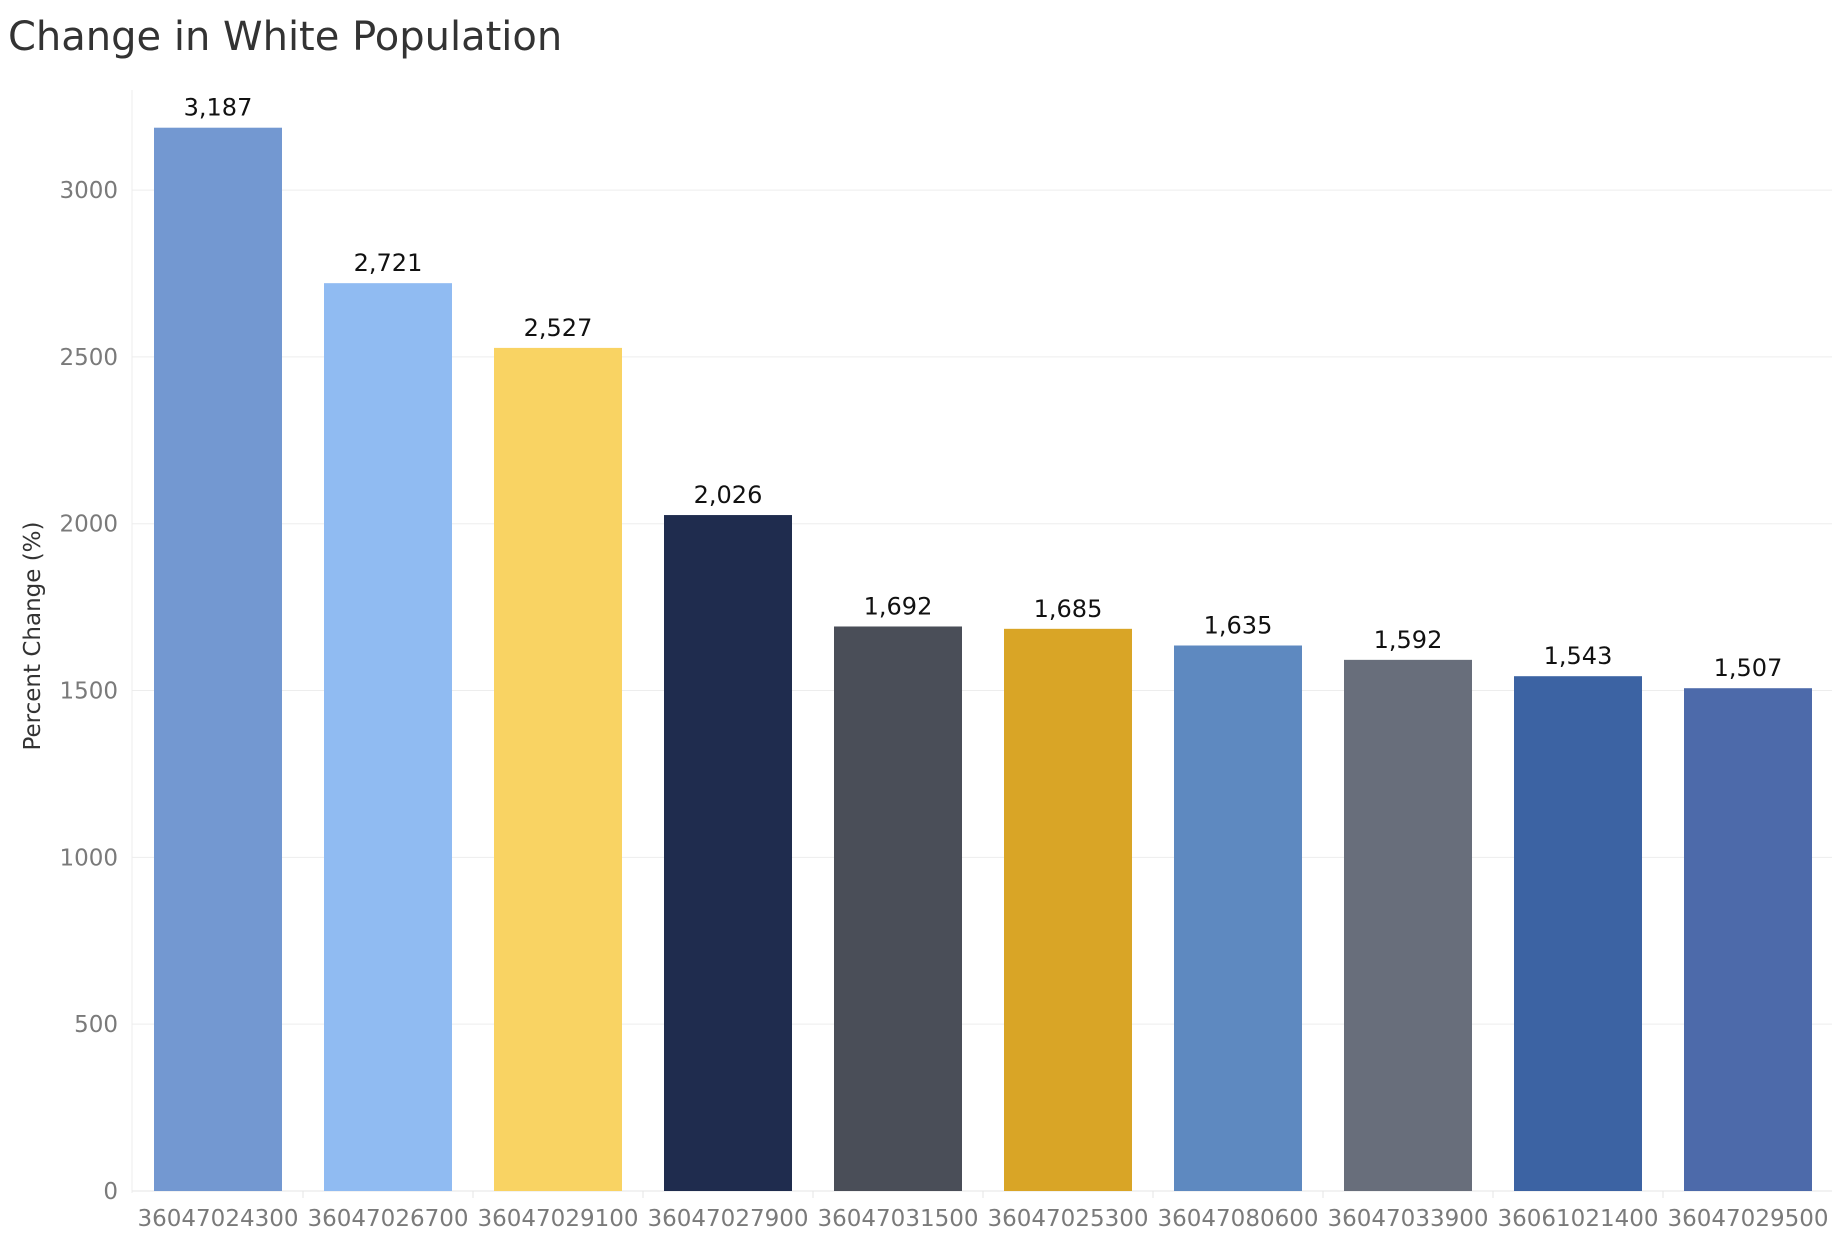 The image size is (1832, 1234). Describe the element at coordinates (898, 606) in the screenshot. I see `bar-value-label: 1,692` at that location.